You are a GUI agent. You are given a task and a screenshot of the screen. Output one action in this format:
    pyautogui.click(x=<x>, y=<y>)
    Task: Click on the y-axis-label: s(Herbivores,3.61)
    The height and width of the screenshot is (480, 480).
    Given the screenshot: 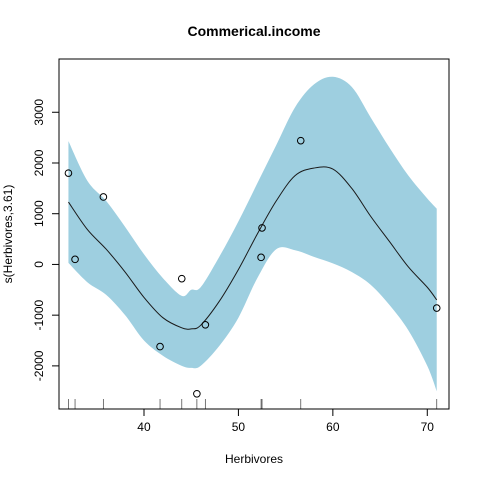 What is the action you would take?
    pyautogui.click(x=8, y=234)
    